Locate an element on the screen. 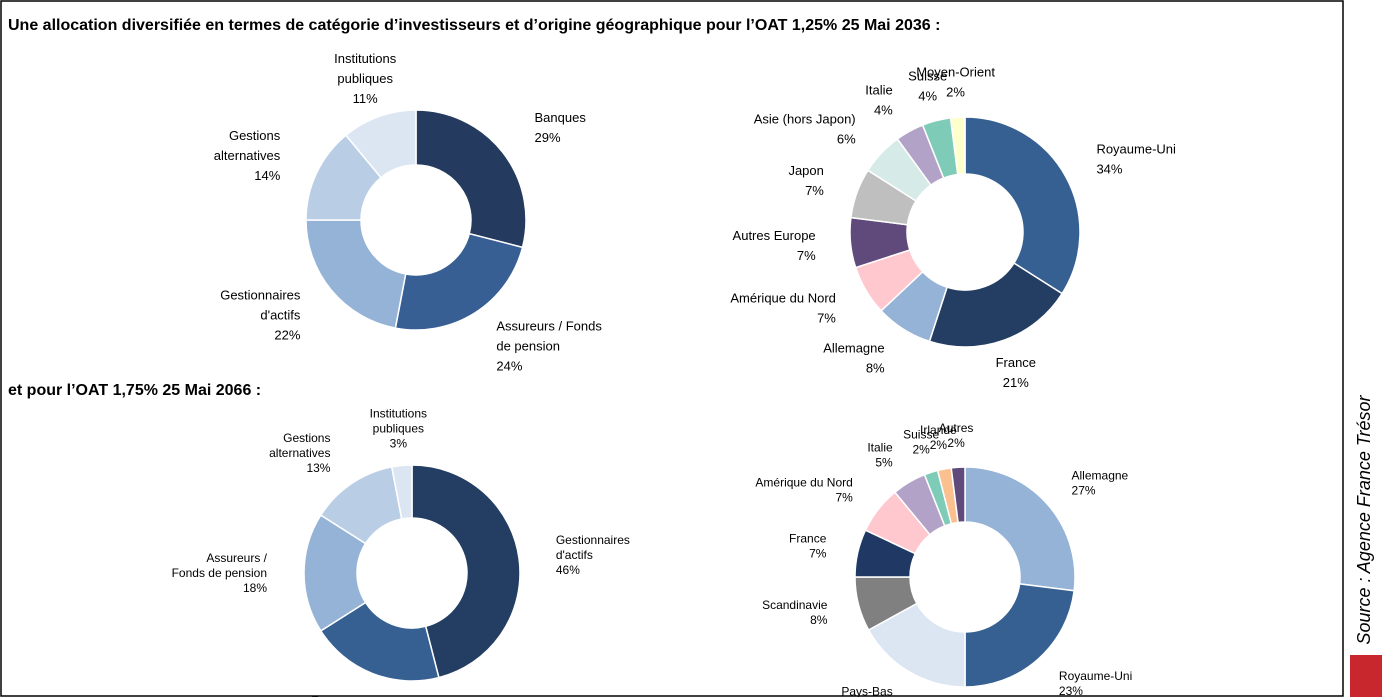 The width and height of the screenshot is (1382, 697). slice-label: Autres is located at coordinates (956, 428).